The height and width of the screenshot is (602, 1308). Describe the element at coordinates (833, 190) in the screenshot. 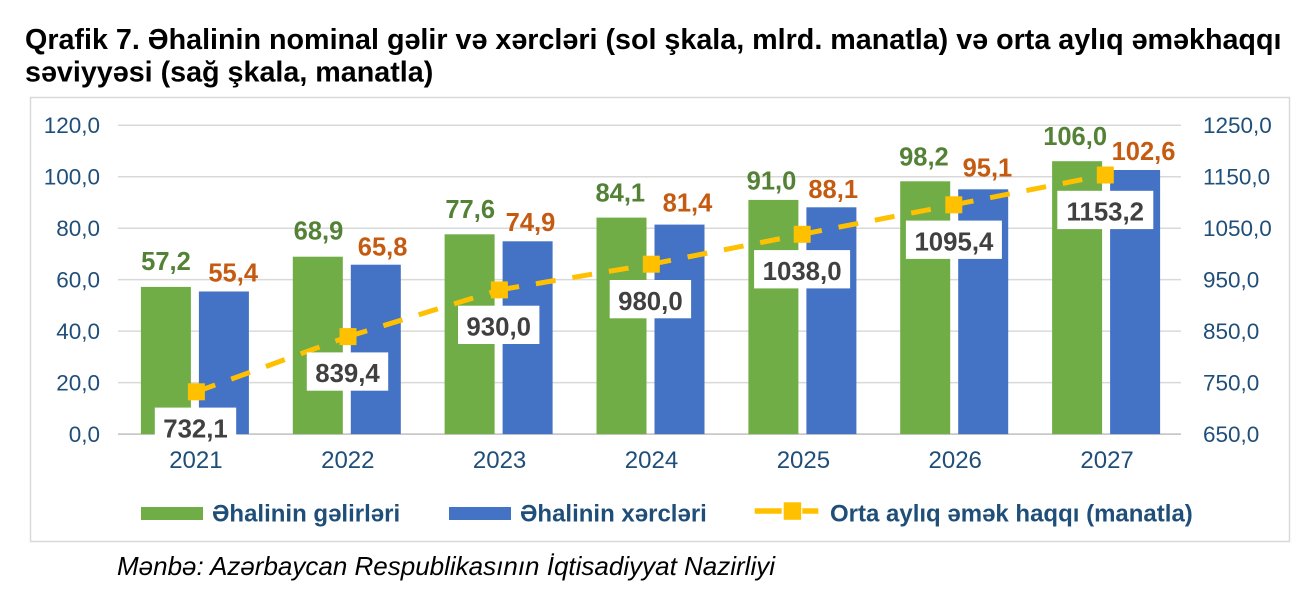

I see `svg-text: 88,1` at that location.